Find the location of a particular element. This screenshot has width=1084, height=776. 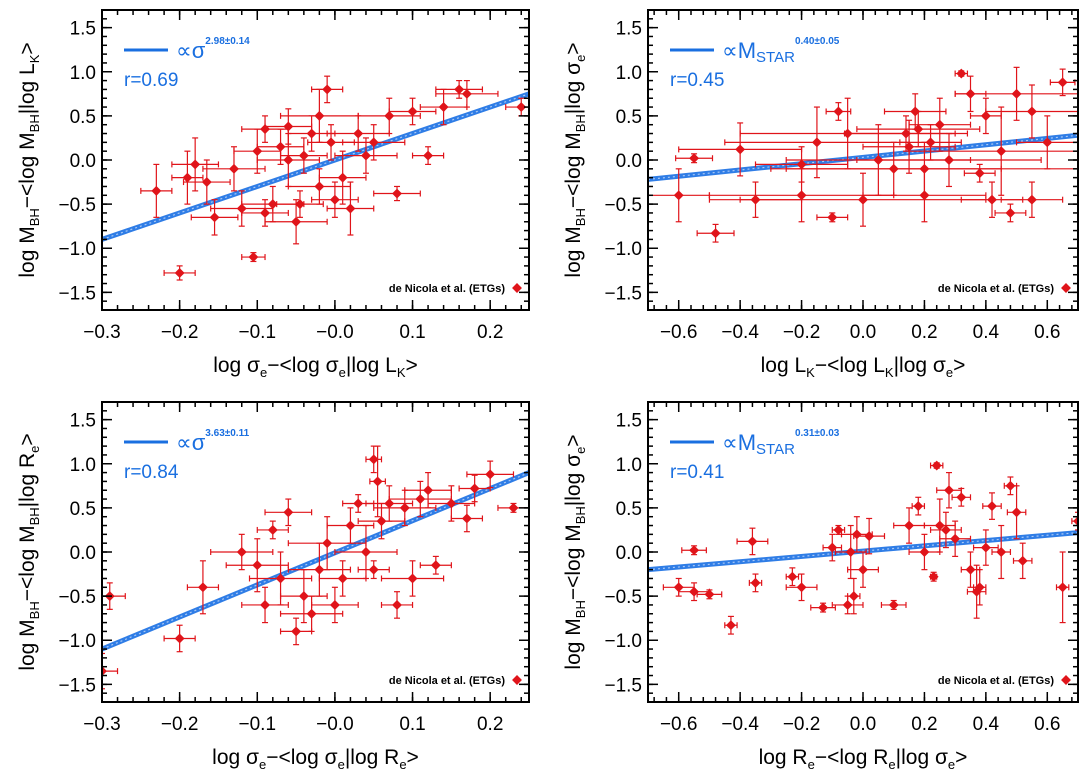

x-tick-label: −0.4 is located at coordinates (740, 332).